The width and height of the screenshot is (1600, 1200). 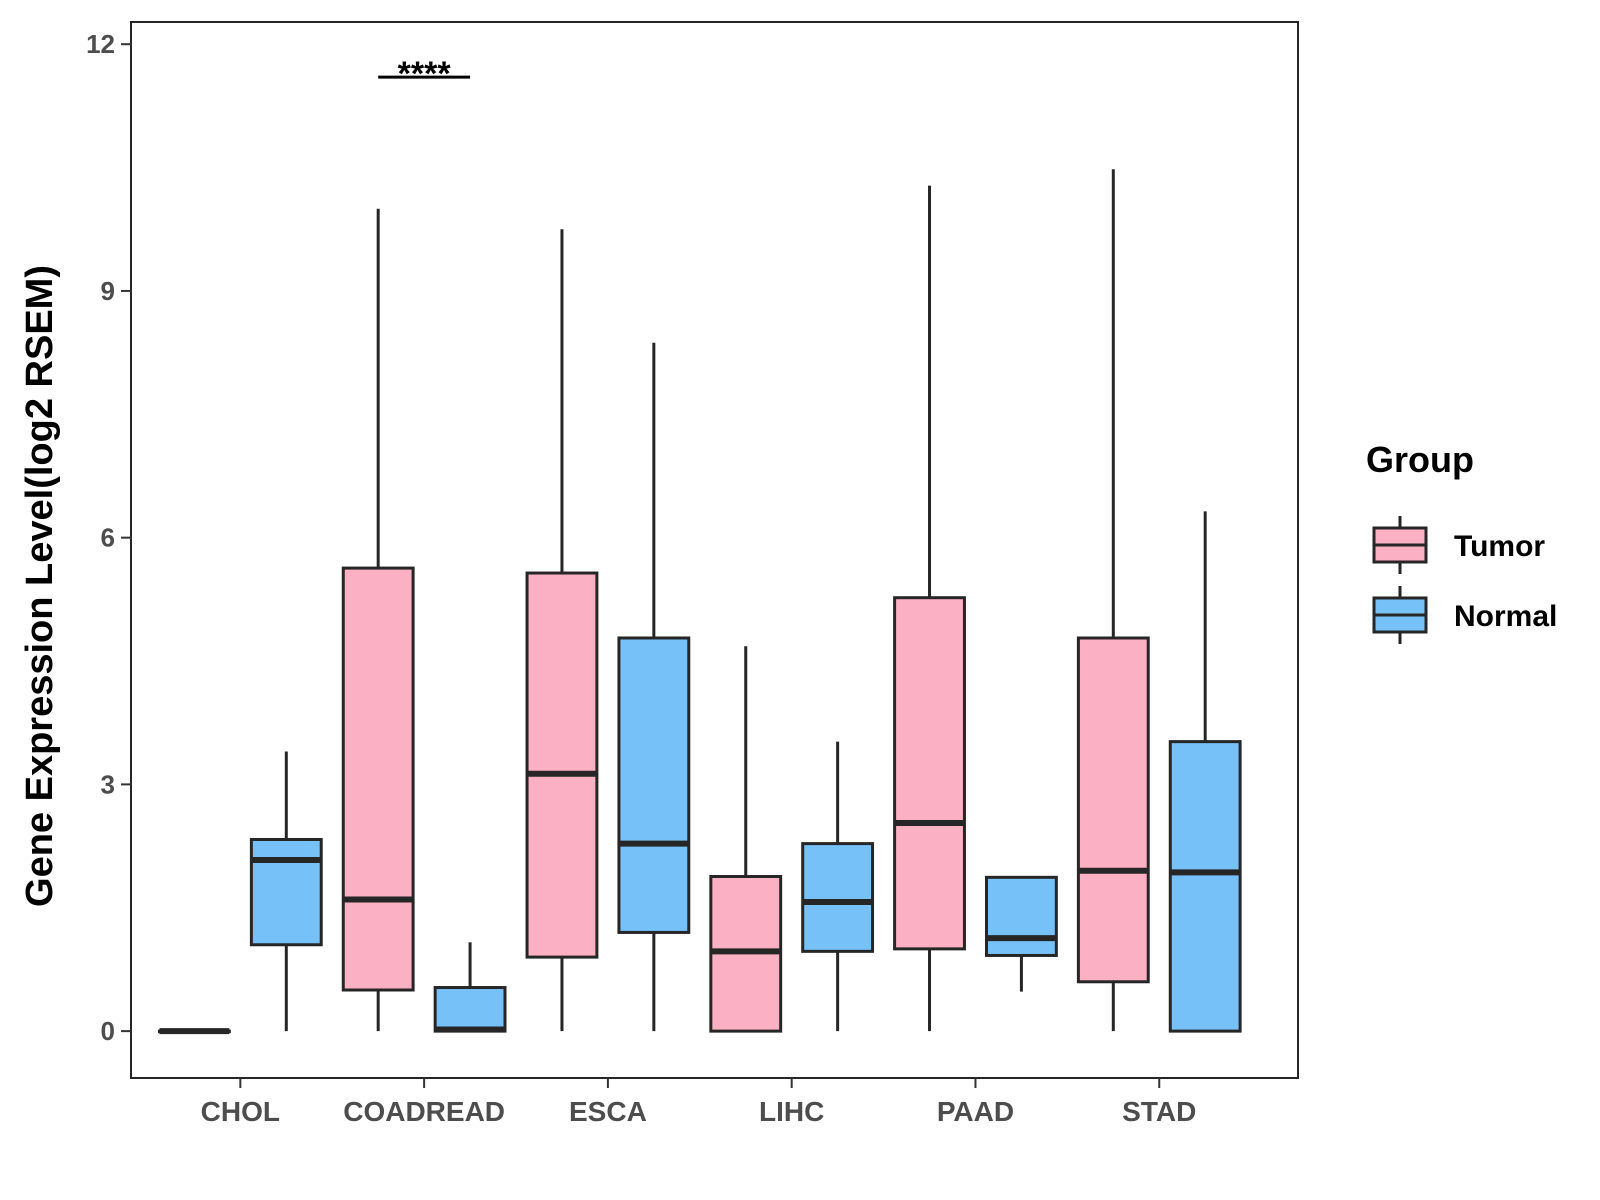 I want to click on x-tick-label-coadread: COADREAD, so click(x=424, y=1111).